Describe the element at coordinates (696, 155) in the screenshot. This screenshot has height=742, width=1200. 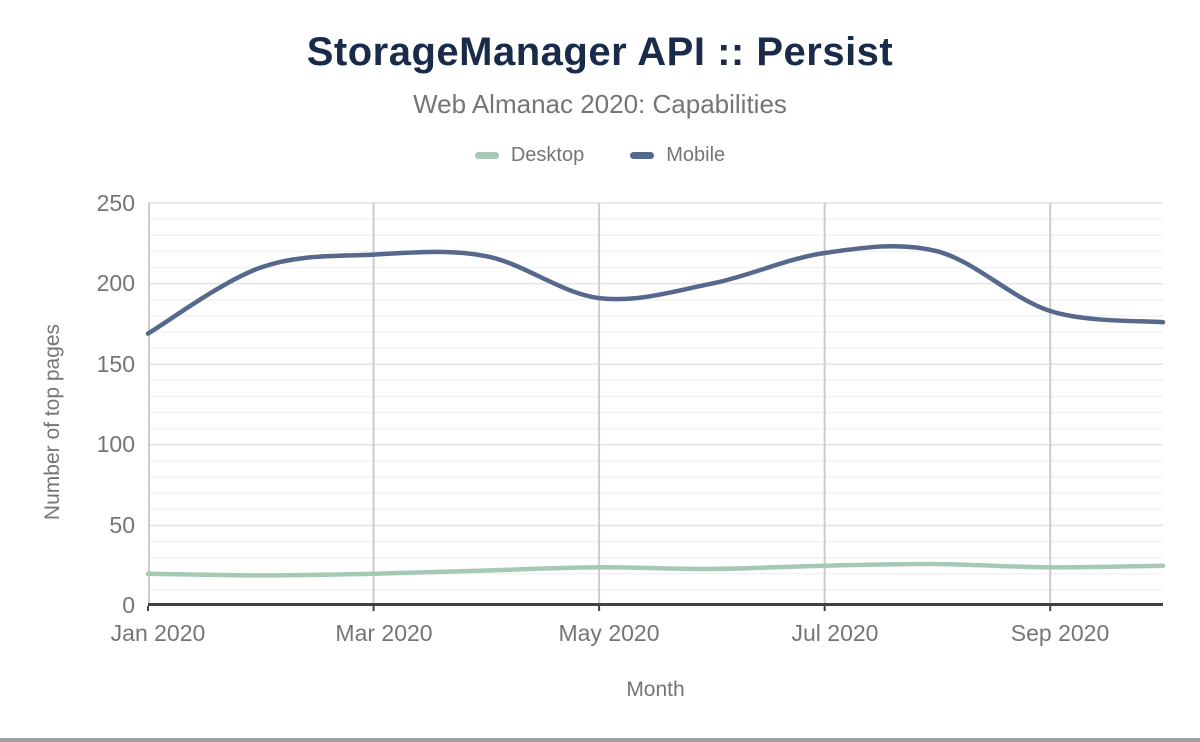
I see `legend-label-mobile: Mobile` at that location.